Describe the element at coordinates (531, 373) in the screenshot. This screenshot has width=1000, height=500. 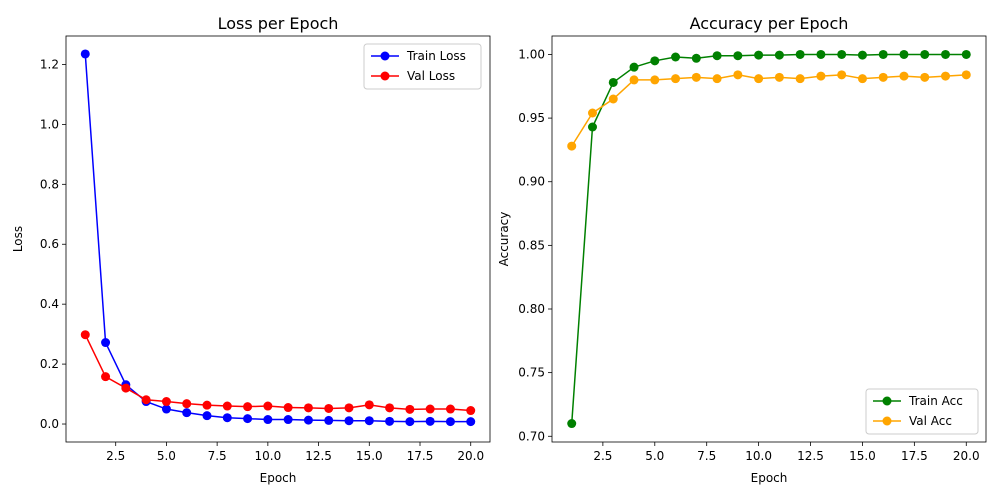
I see `y-tick-label: 0.75` at that location.